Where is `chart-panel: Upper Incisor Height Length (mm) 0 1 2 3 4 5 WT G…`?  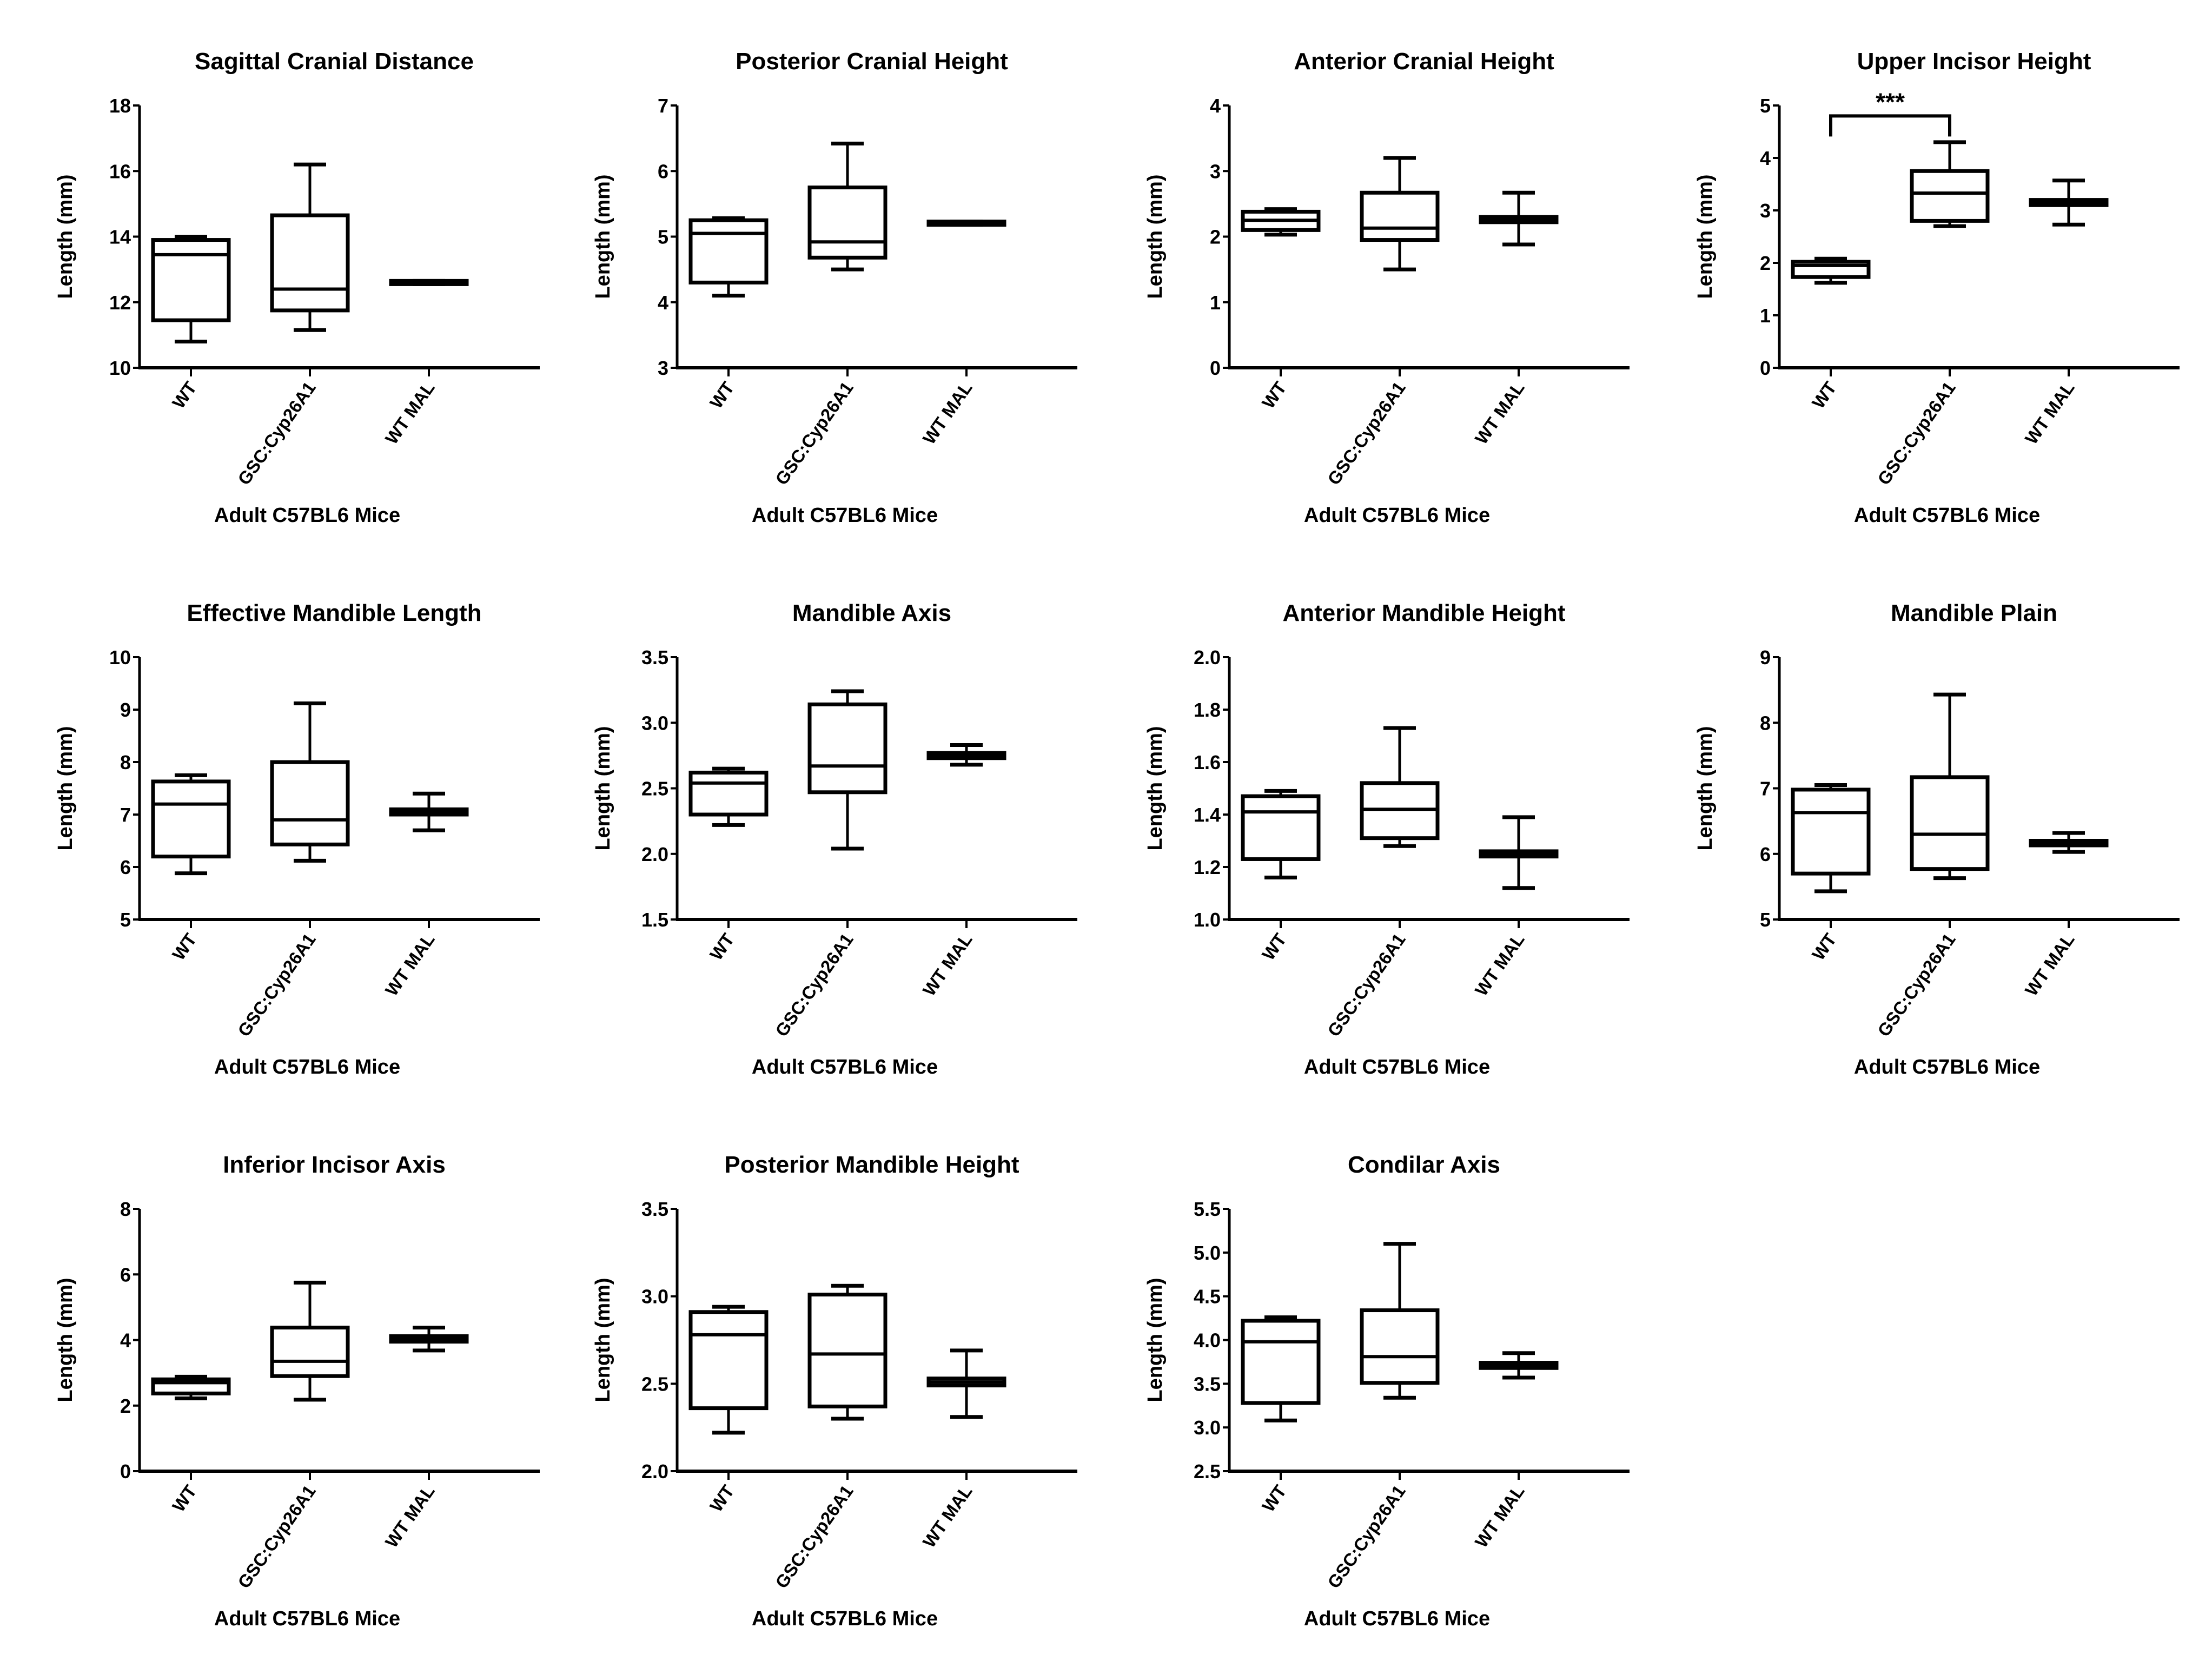 chart-panel: Upper Incisor Height Length (mm) 0 1 2 3 4 5 WT G… is located at coordinates (1937, 287).